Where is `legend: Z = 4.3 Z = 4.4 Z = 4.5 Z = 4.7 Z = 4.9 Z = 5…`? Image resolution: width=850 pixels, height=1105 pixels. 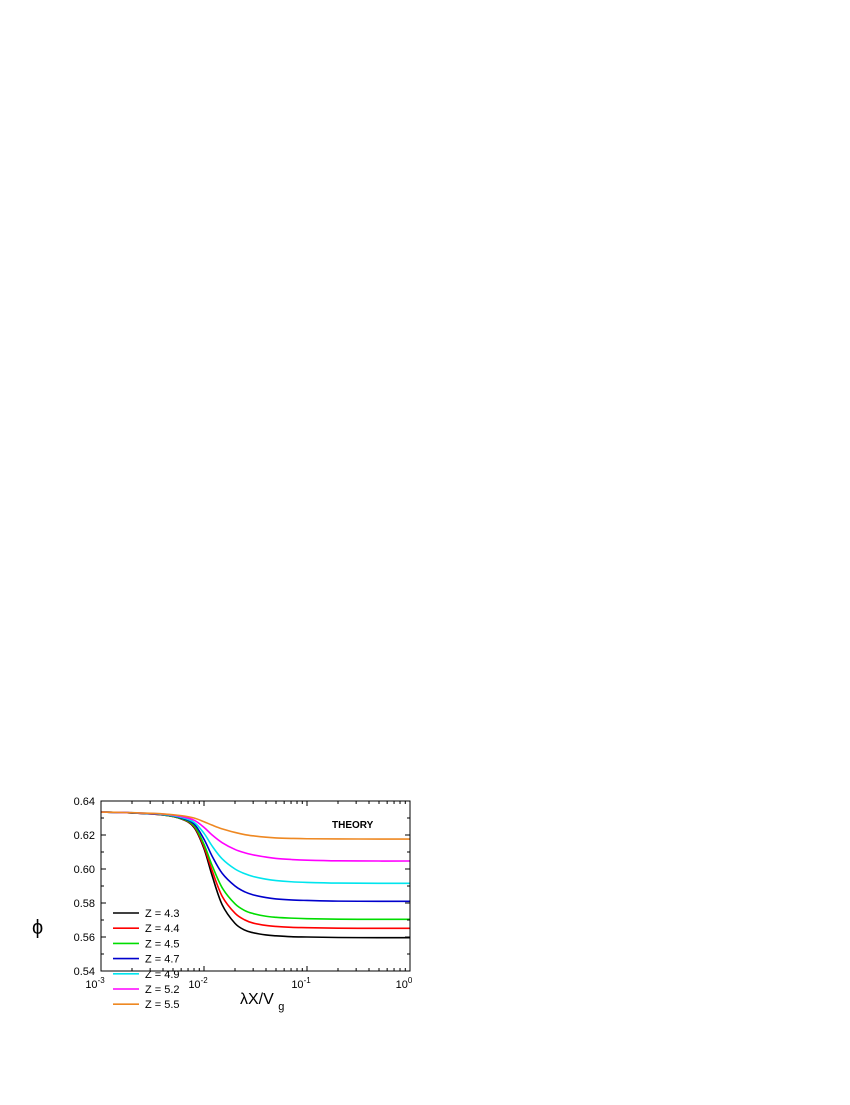
legend: Z = 4.3 Z = 4.4 Z = 4.5 Z = 4.7 Z = 4.9 Z = 5… is located at coordinates (146, 959).